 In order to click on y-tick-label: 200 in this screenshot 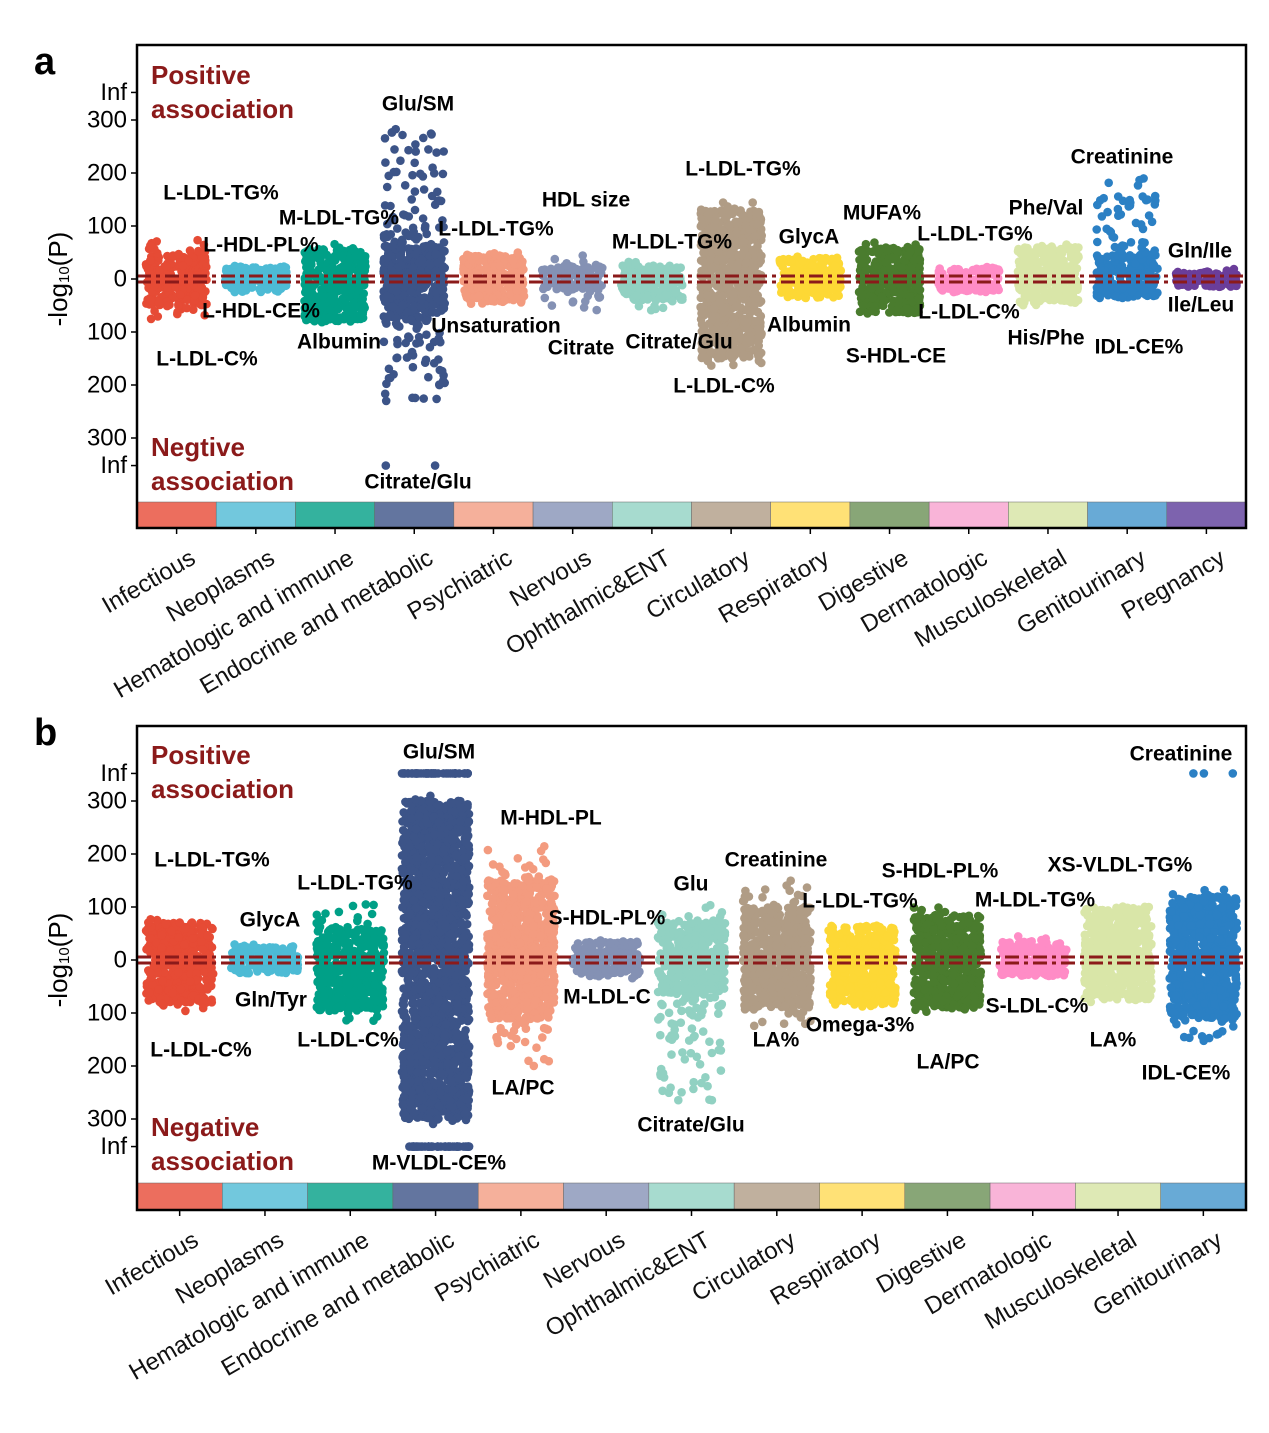, I will do `click(107, 173)`.